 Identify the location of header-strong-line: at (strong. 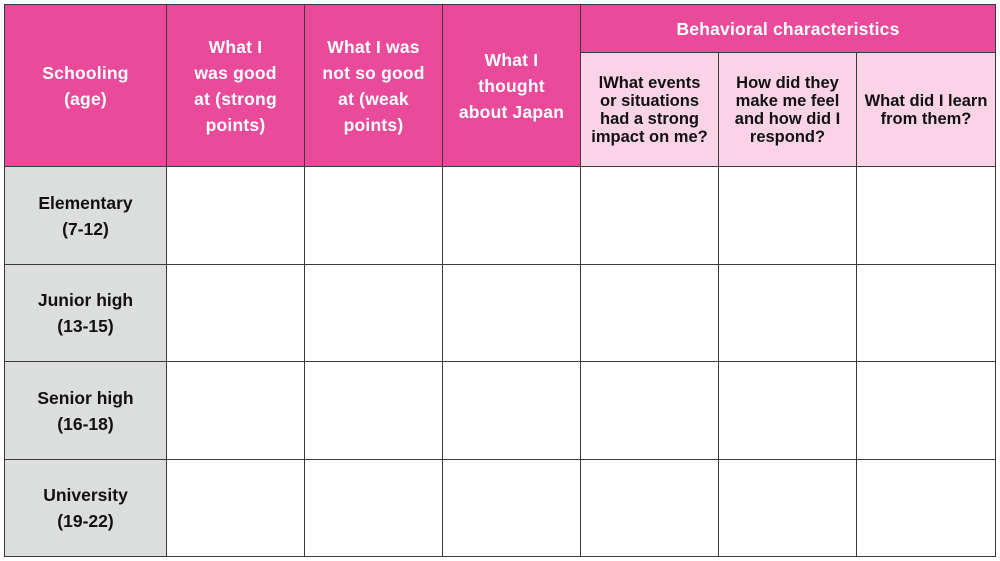
(235, 98).